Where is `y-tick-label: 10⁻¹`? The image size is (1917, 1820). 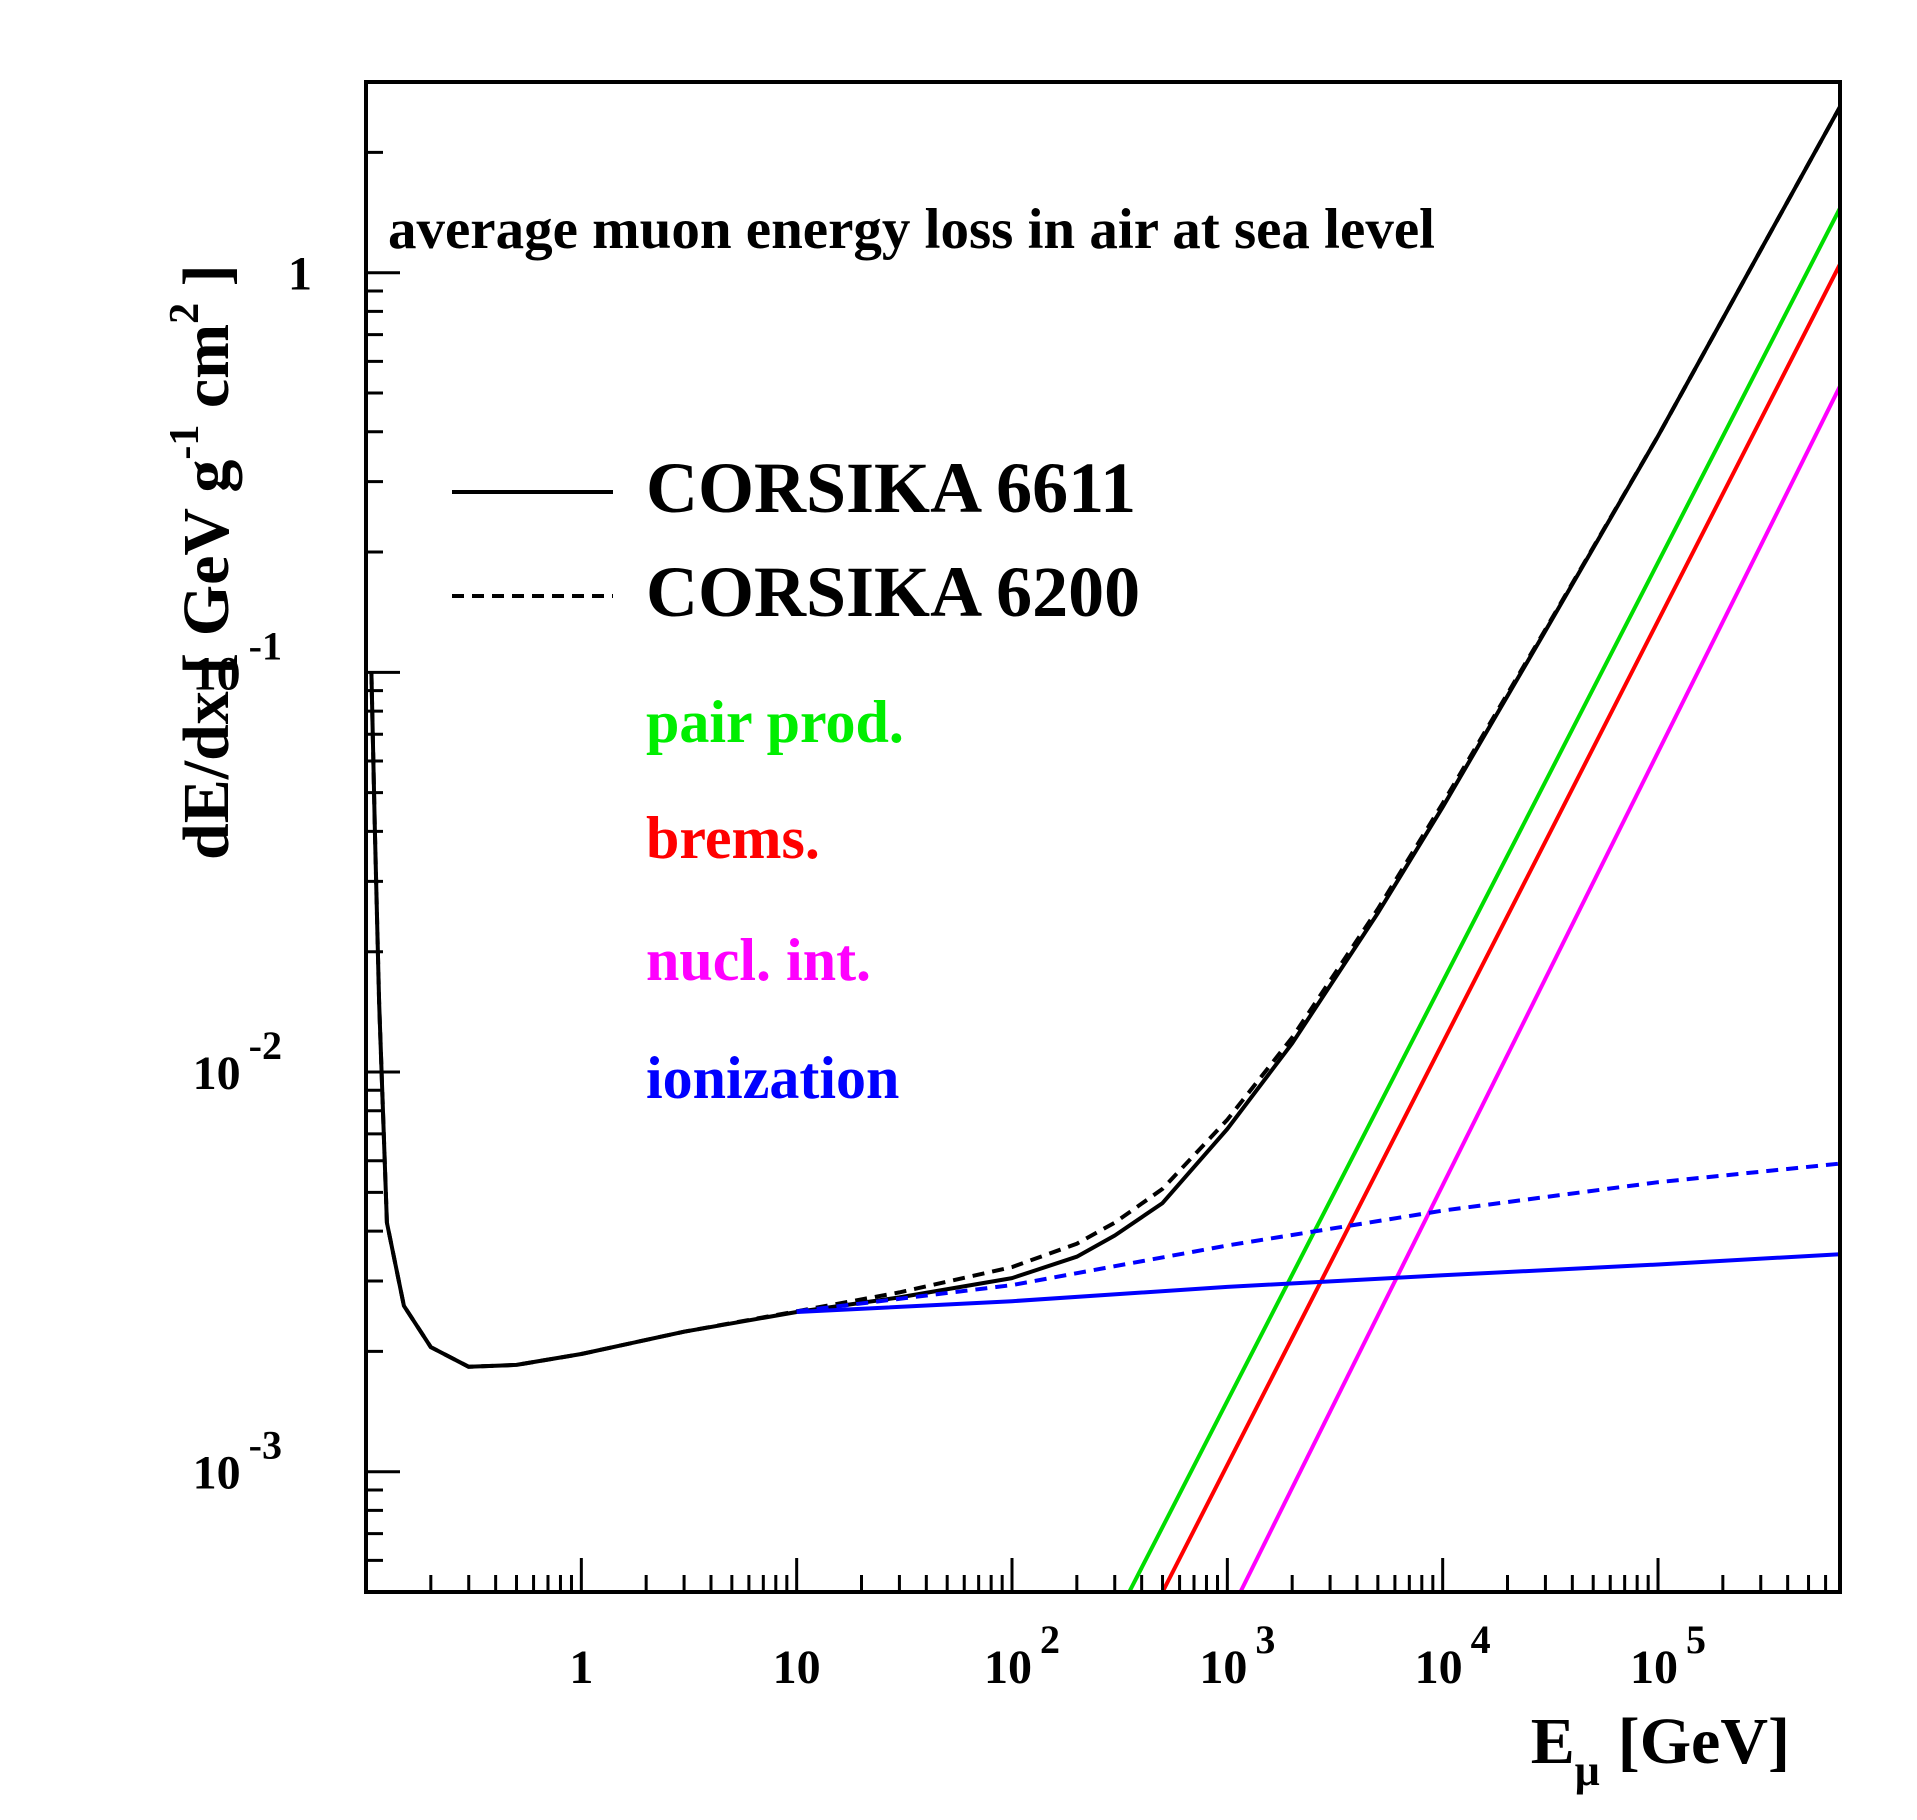
y-tick-label: 10⁻¹ is located at coordinates (237, 661).